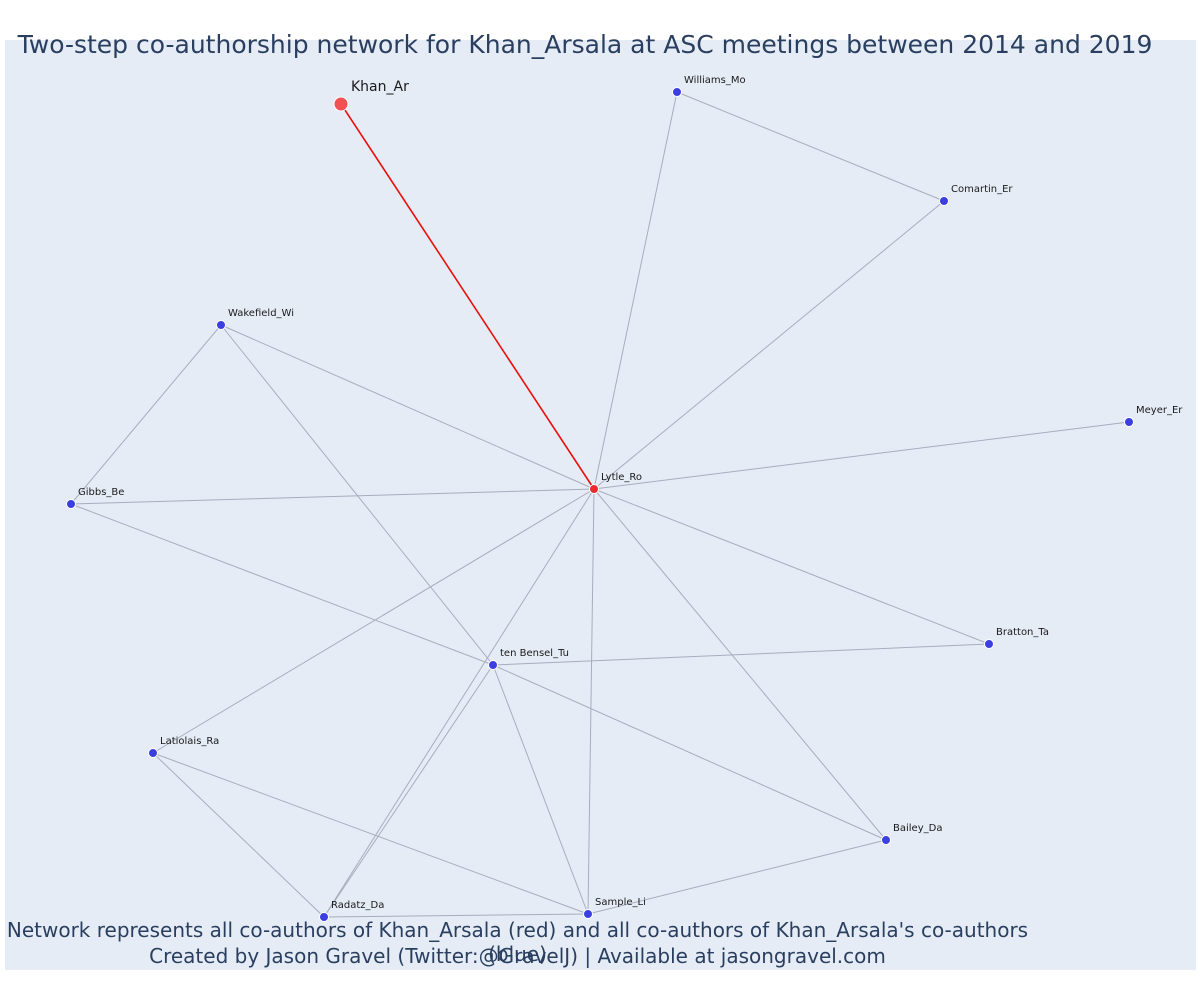 This screenshot has height=1000, width=1200. Describe the element at coordinates (620, 902) in the screenshot. I see `node-label: Sample_Li` at that location.